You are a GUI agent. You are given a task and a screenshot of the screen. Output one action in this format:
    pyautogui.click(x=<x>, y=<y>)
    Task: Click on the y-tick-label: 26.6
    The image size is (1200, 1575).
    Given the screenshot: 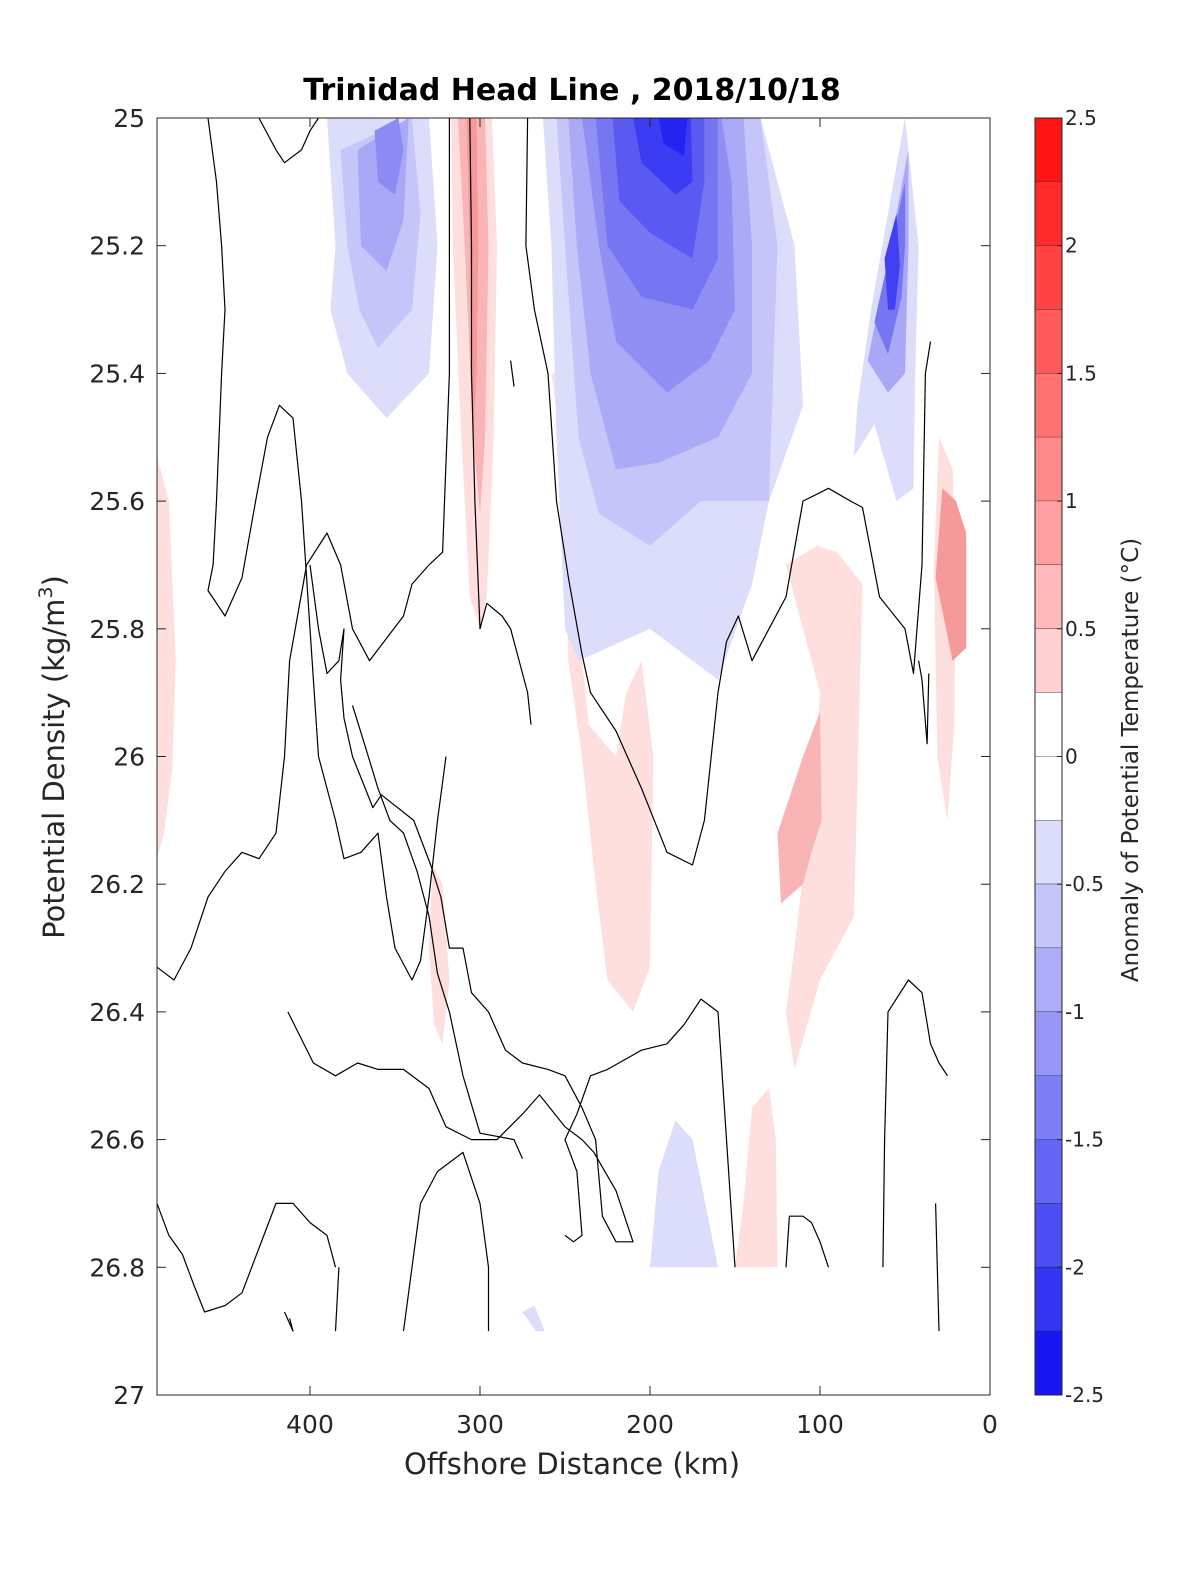 What is the action you would take?
    pyautogui.click(x=117, y=1140)
    